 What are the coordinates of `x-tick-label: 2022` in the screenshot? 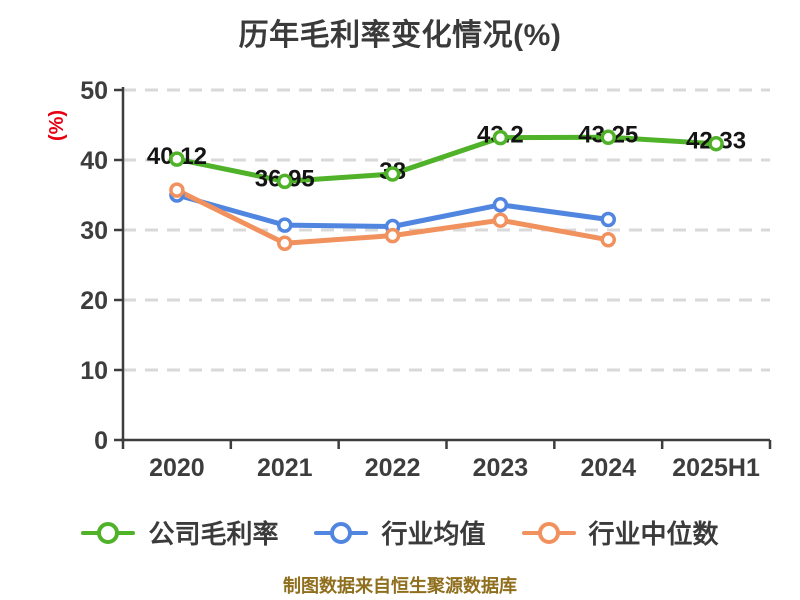 It's located at (393, 468).